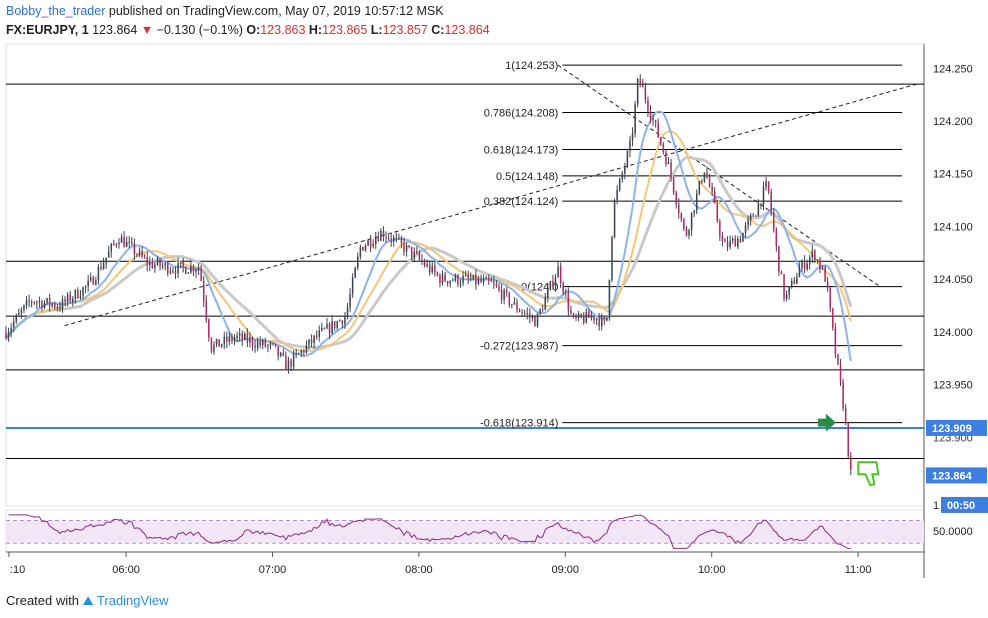  Describe the element at coordinates (531, 66) in the screenshot. I see `fib-level-label: 1(124.253)` at that location.